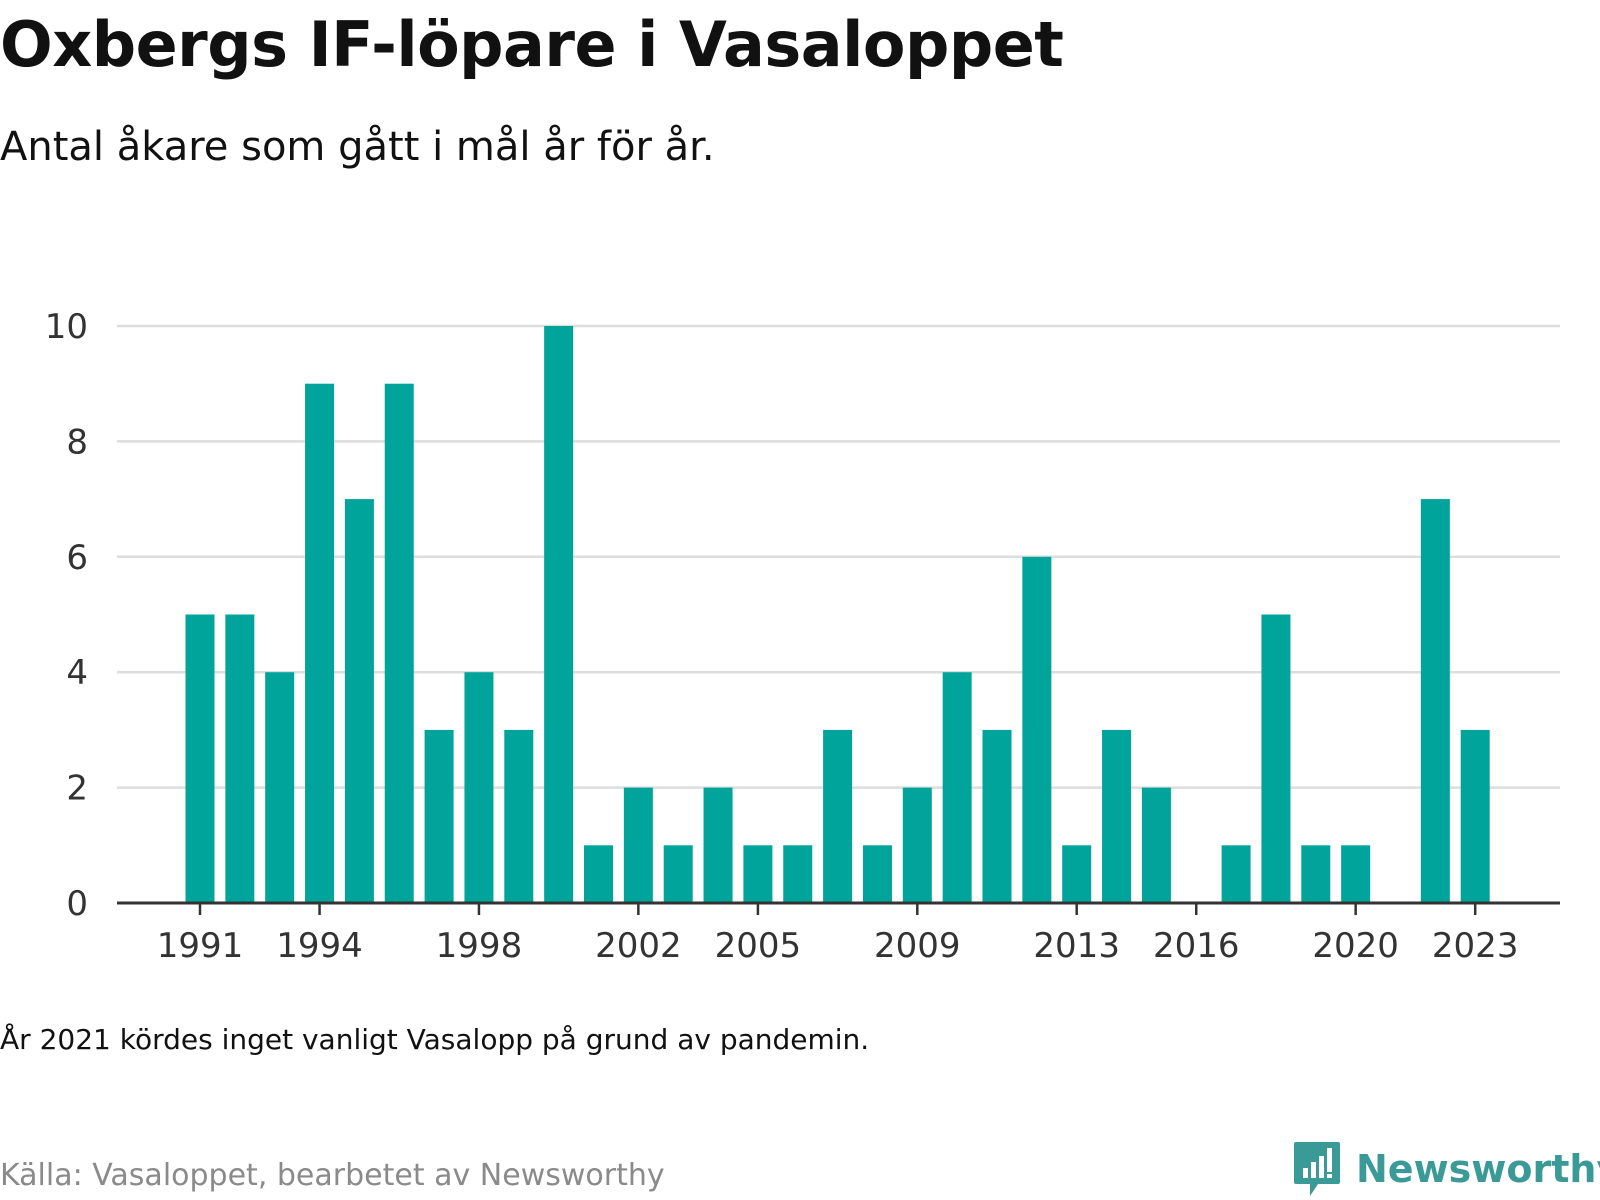 This screenshot has width=1600, height=1200. Describe the element at coordinates (399, 643) in the screenshot. I see `bar-1996` at that location.